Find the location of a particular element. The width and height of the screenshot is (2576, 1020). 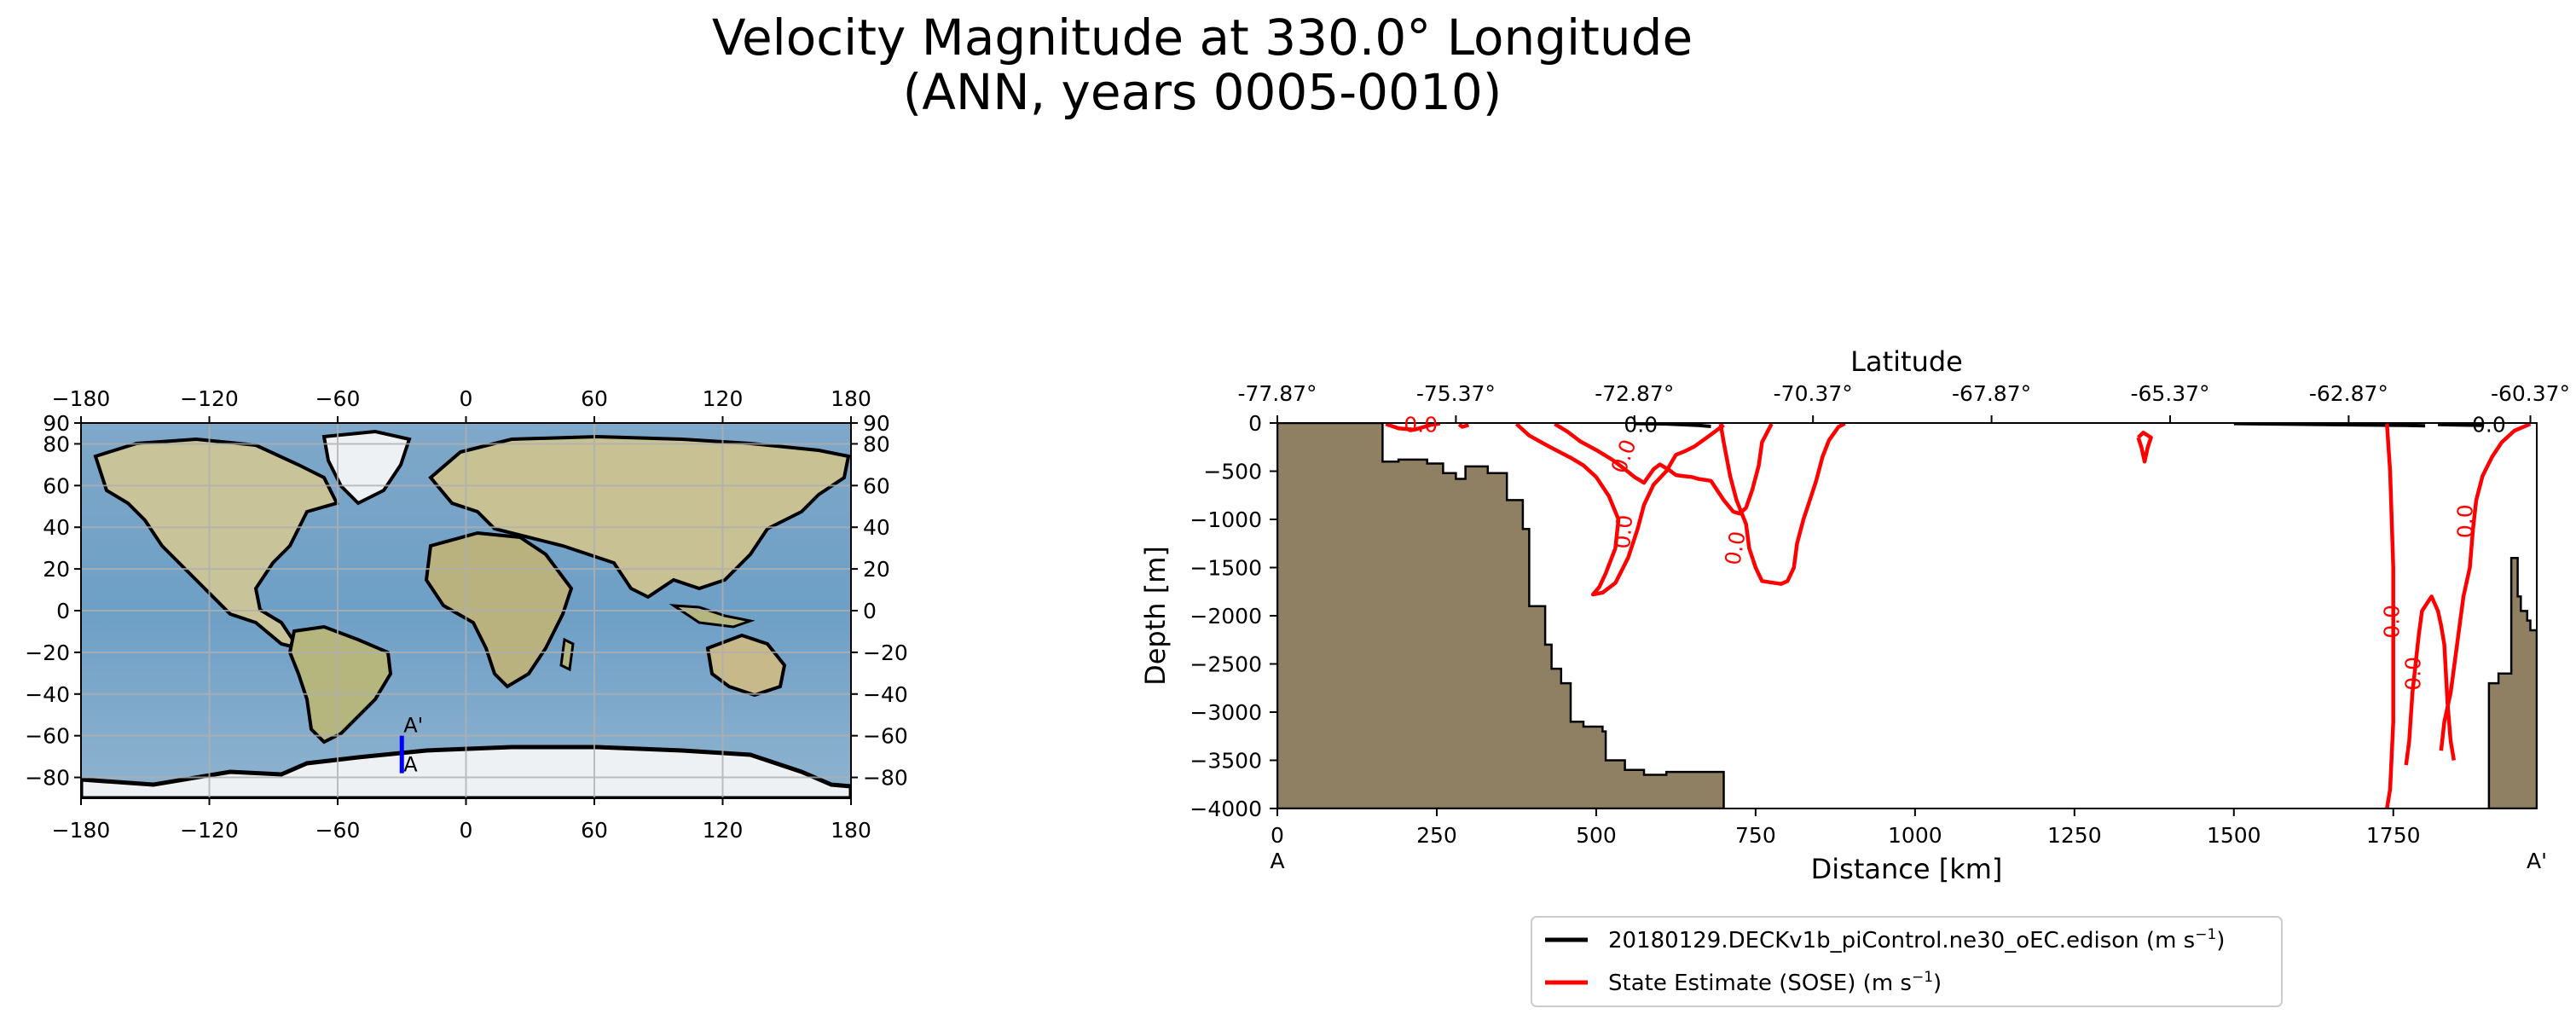

top-tick-label: -77.87° is located at coordinates (1277, 393).